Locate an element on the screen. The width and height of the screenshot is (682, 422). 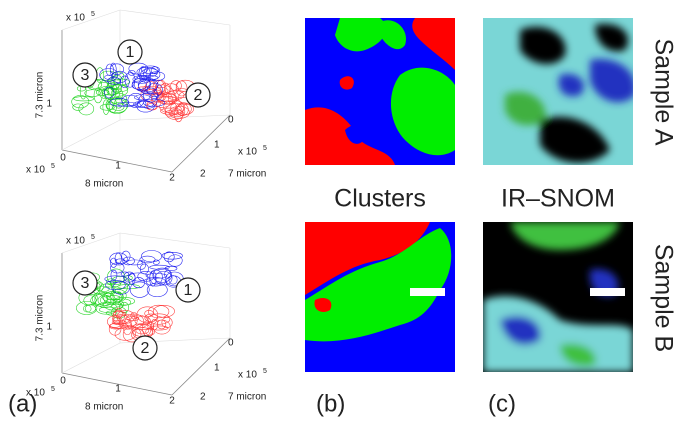
row-title: Sample A is located at coordinates (663, 91).